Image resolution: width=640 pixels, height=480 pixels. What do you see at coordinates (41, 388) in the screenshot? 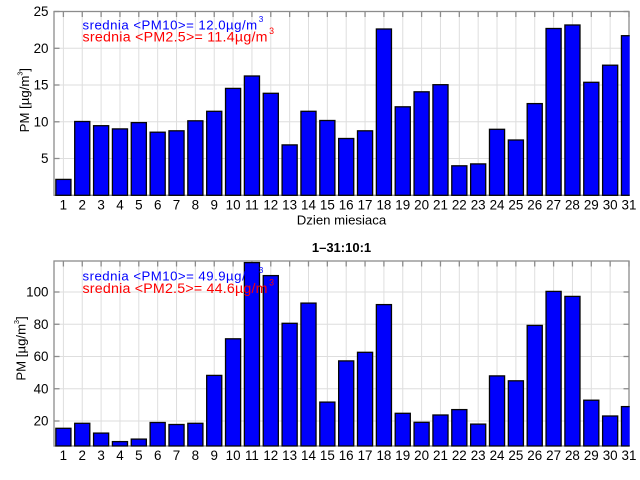
I see `svg-text: 40` at bounding box center [41, 388].